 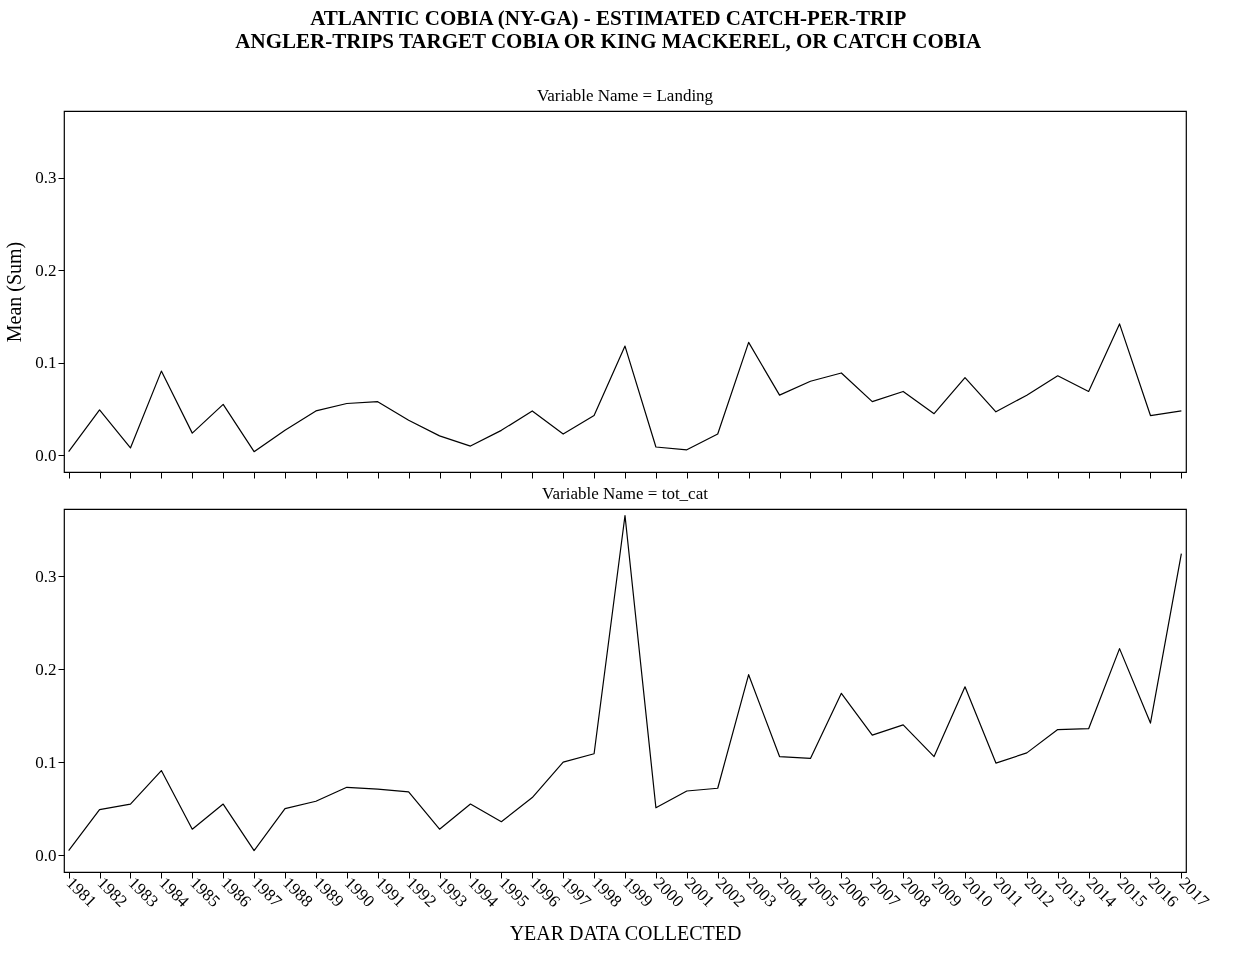 I want to click on line-series, so click(x=625, y=388).